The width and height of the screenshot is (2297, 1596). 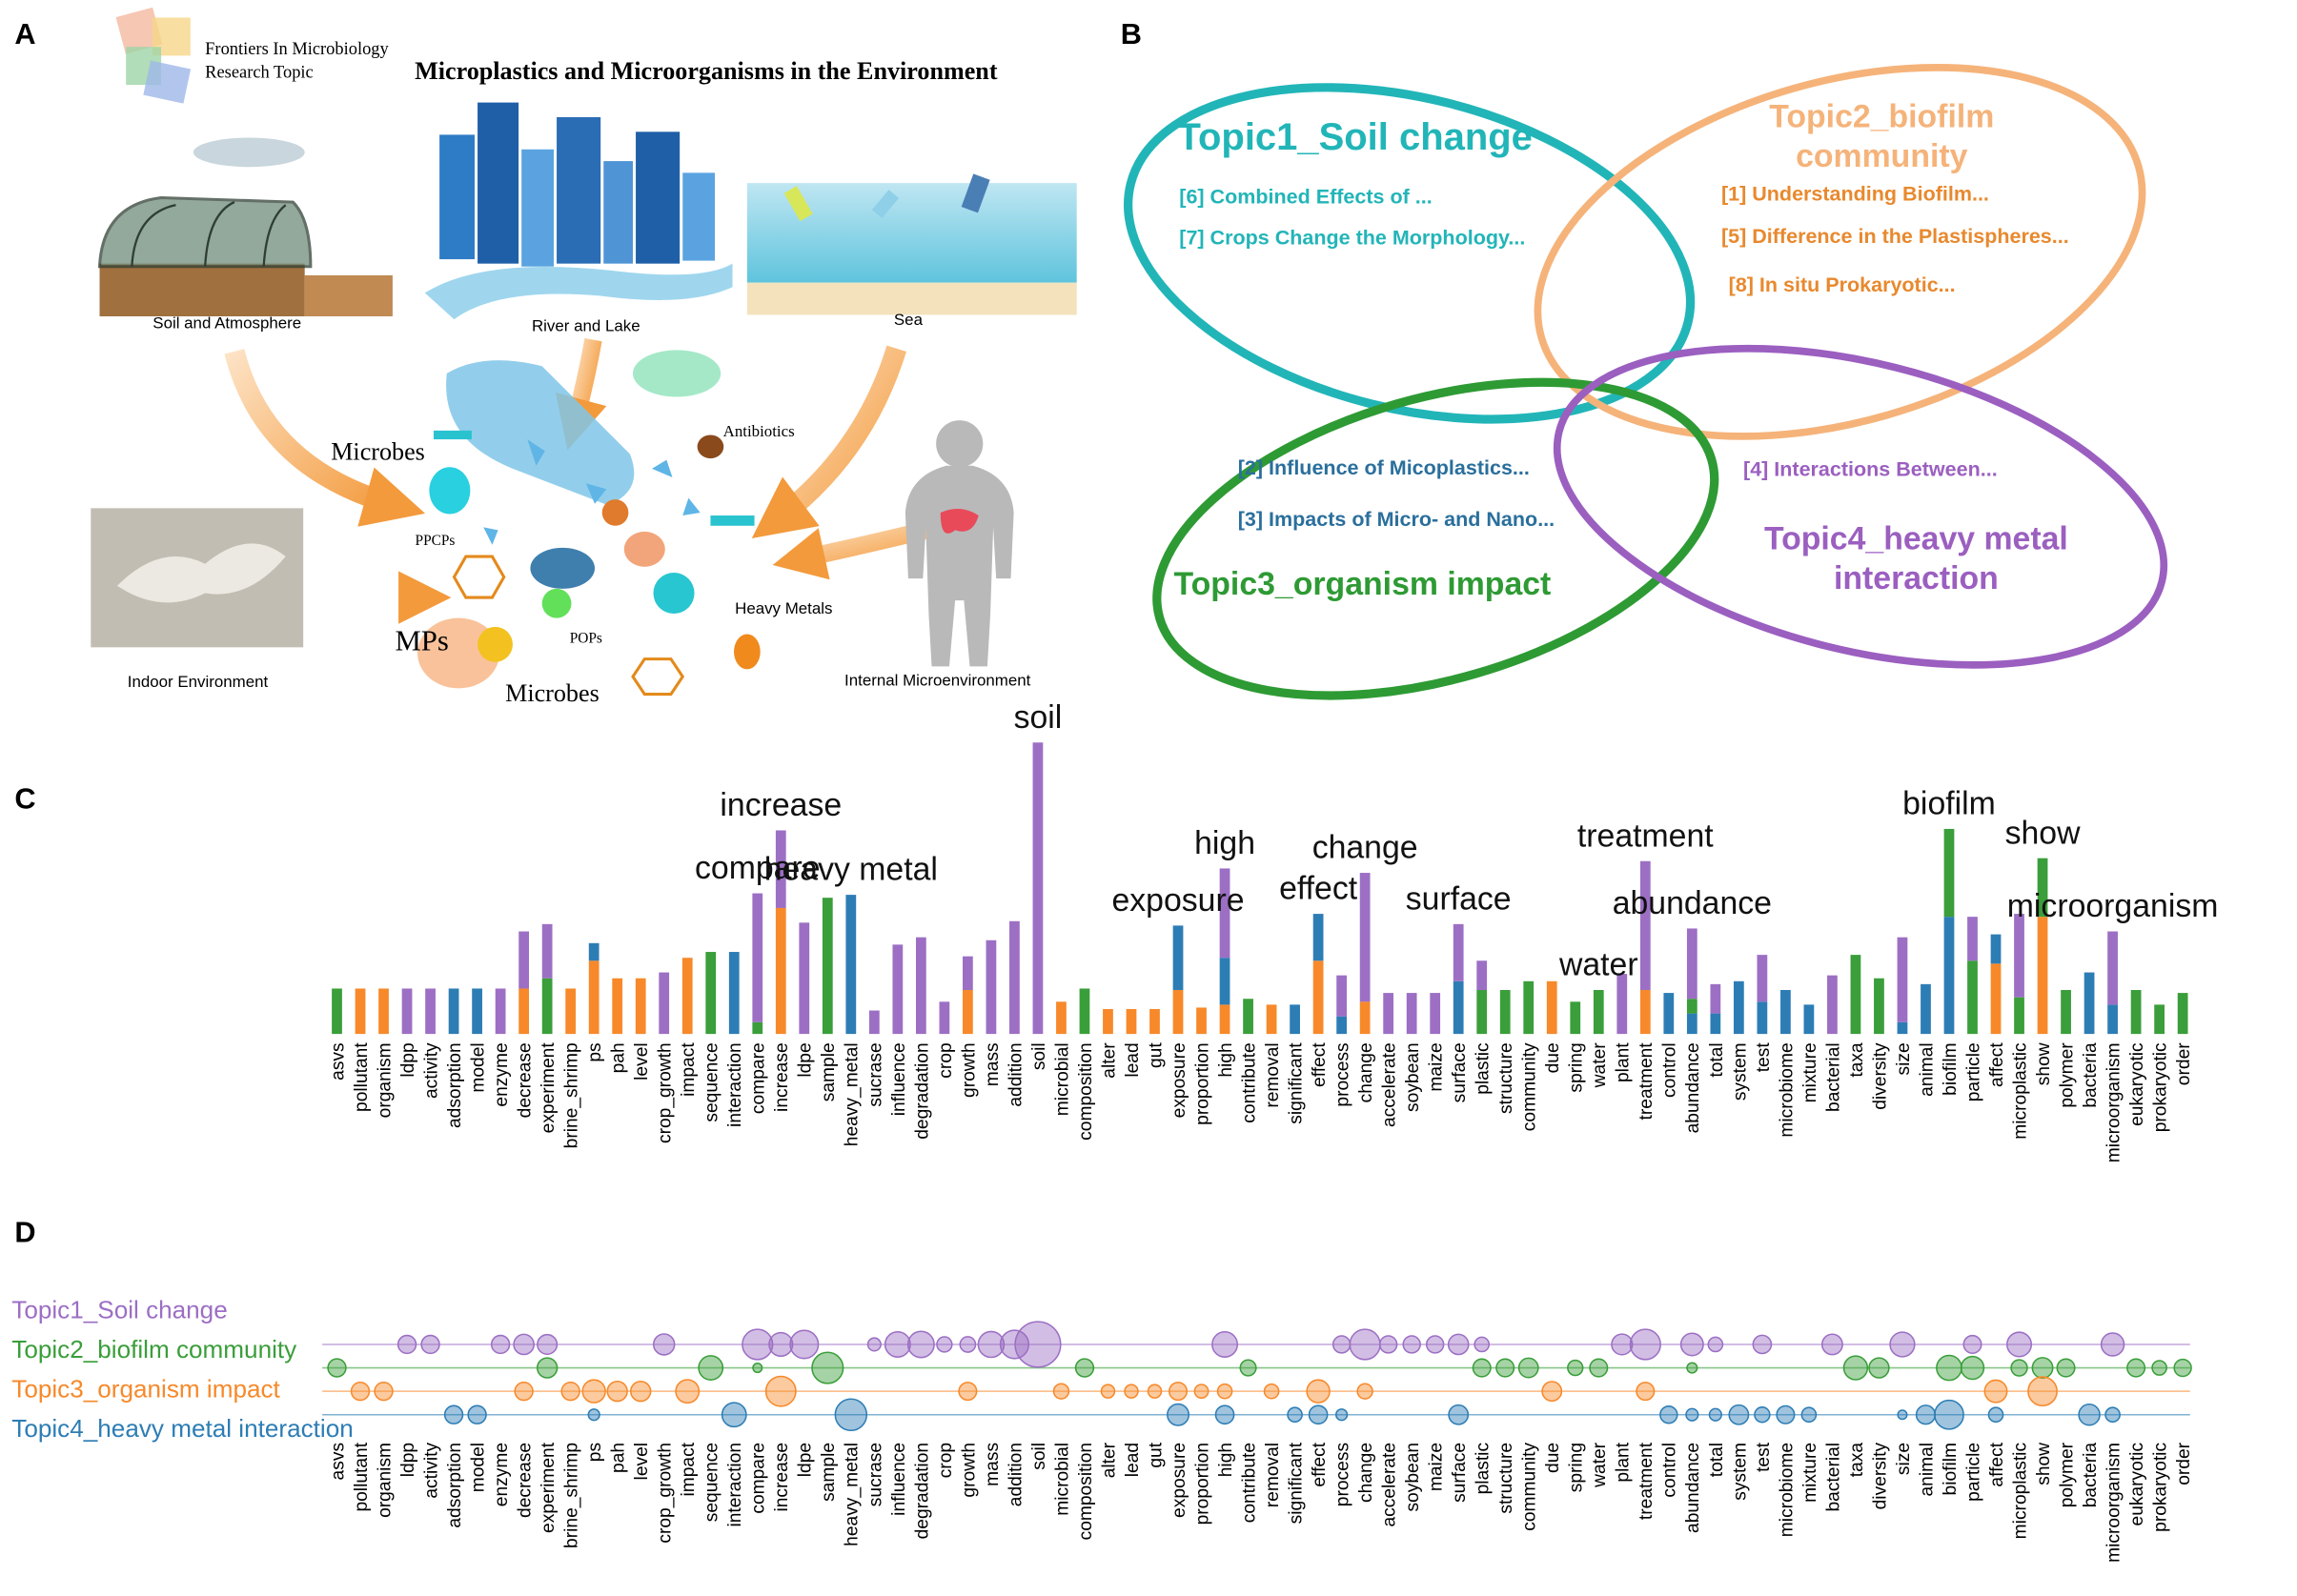 I want to click on x-tick-label: particle, so click(x=1973, y=1071).